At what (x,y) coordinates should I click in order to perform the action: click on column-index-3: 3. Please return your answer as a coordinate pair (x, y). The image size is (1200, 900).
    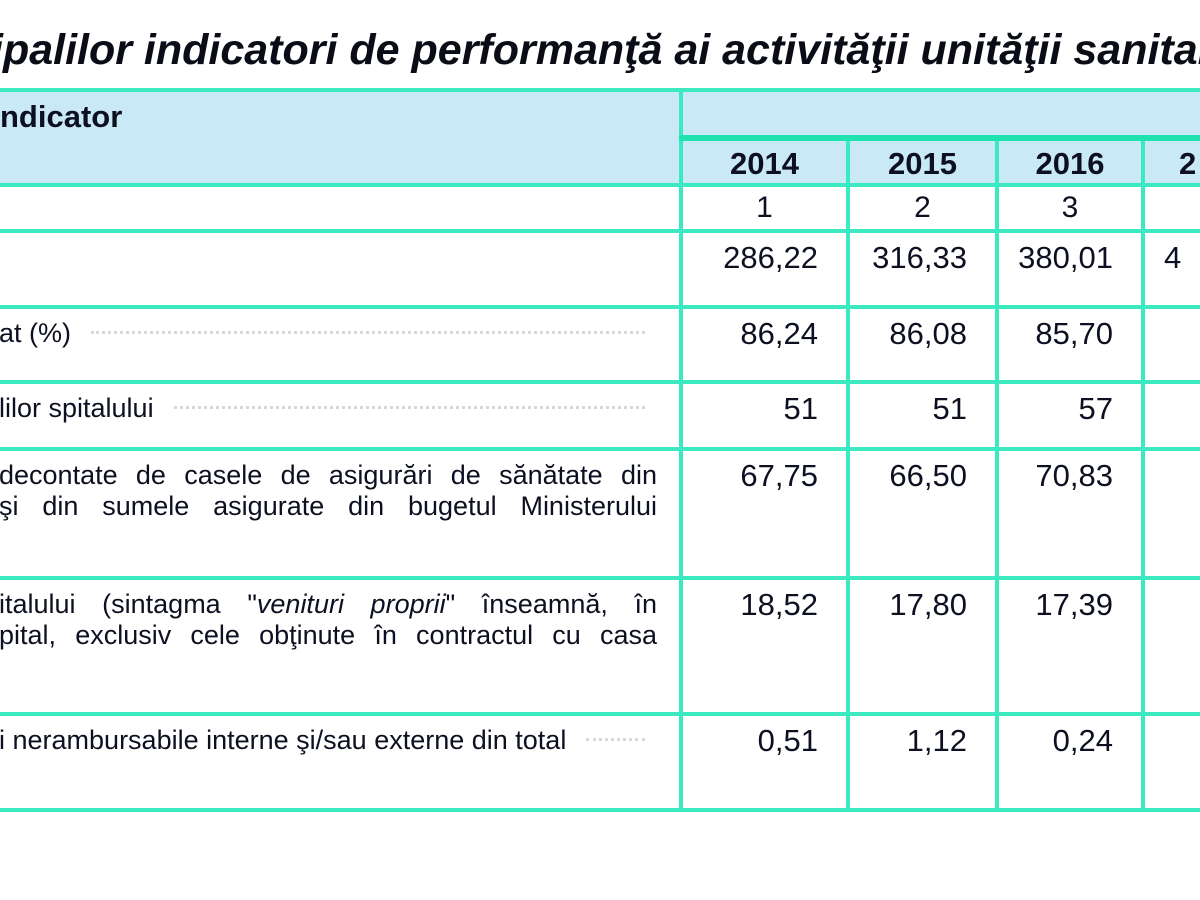
    Looking at the image, I should click on (1070, 208).